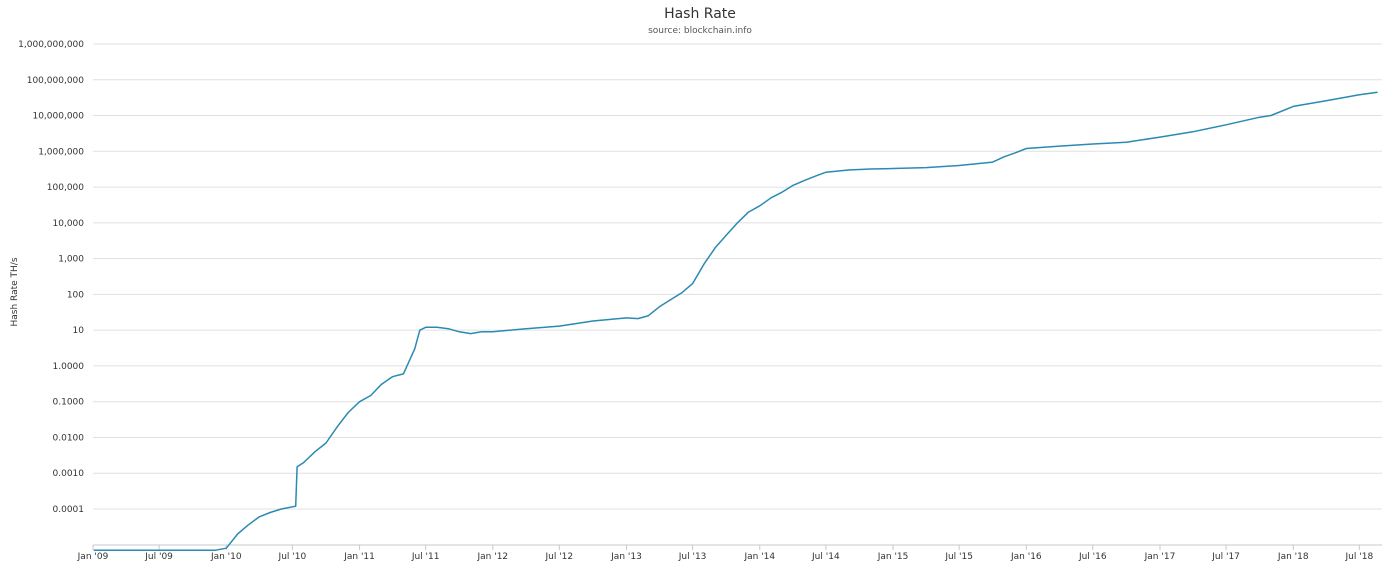 This screenshot has height=574, width=1400. Describe the element at coordinates (93, 557) in the screenshot. I see `x-tick-label: Jan '09` at that location.